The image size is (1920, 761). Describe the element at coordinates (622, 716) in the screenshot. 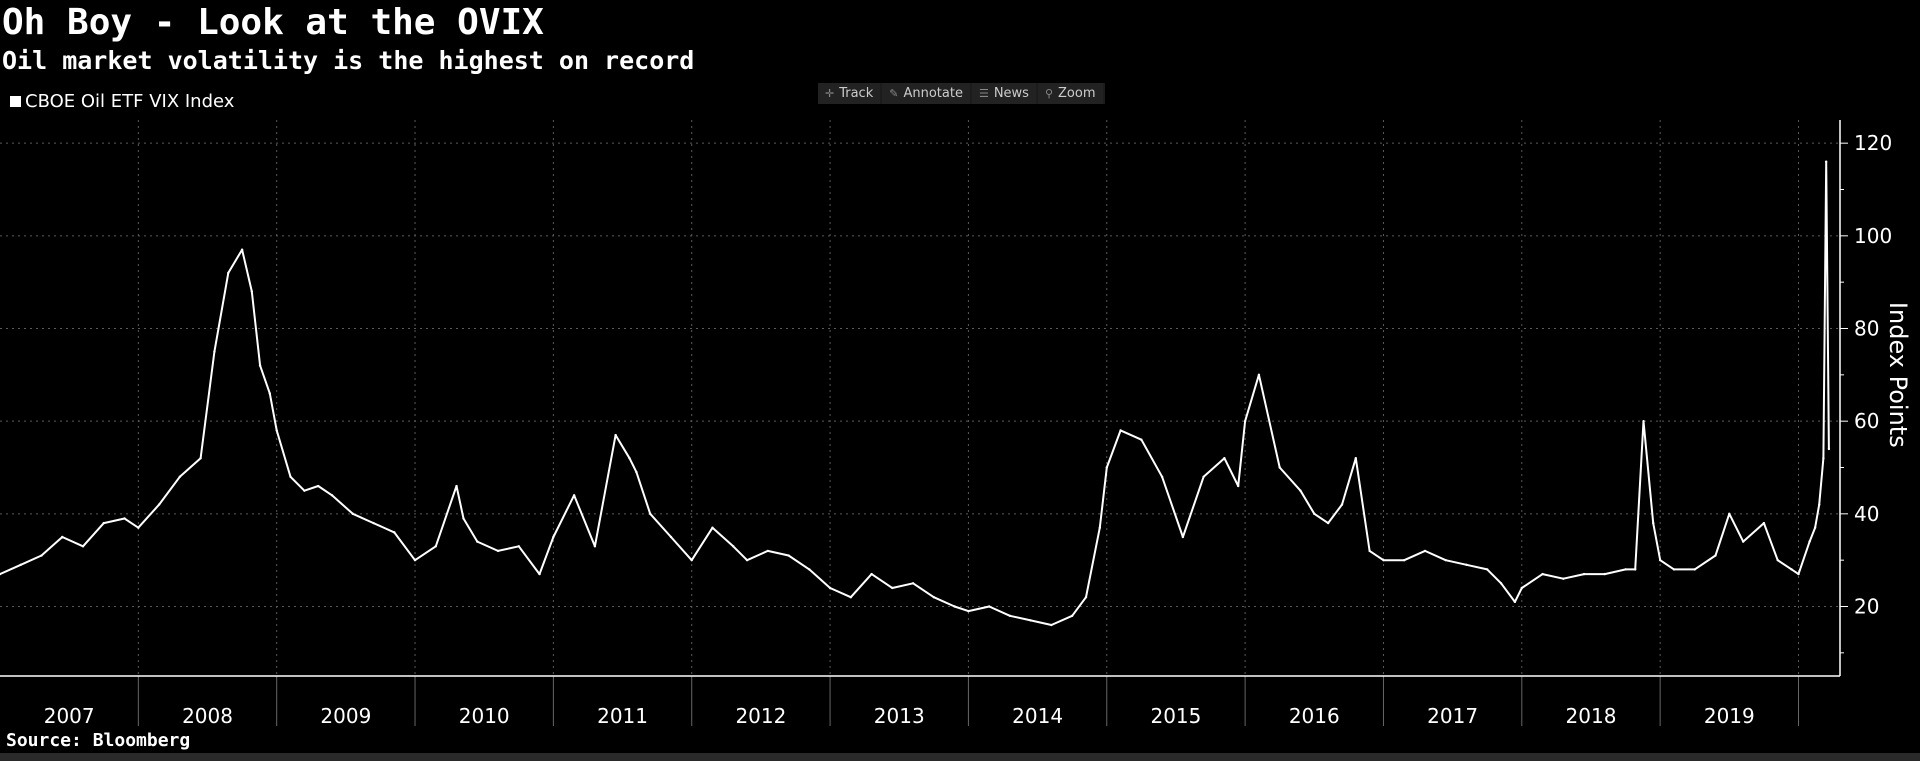

I see `x-tick-label: 2011` at that location.